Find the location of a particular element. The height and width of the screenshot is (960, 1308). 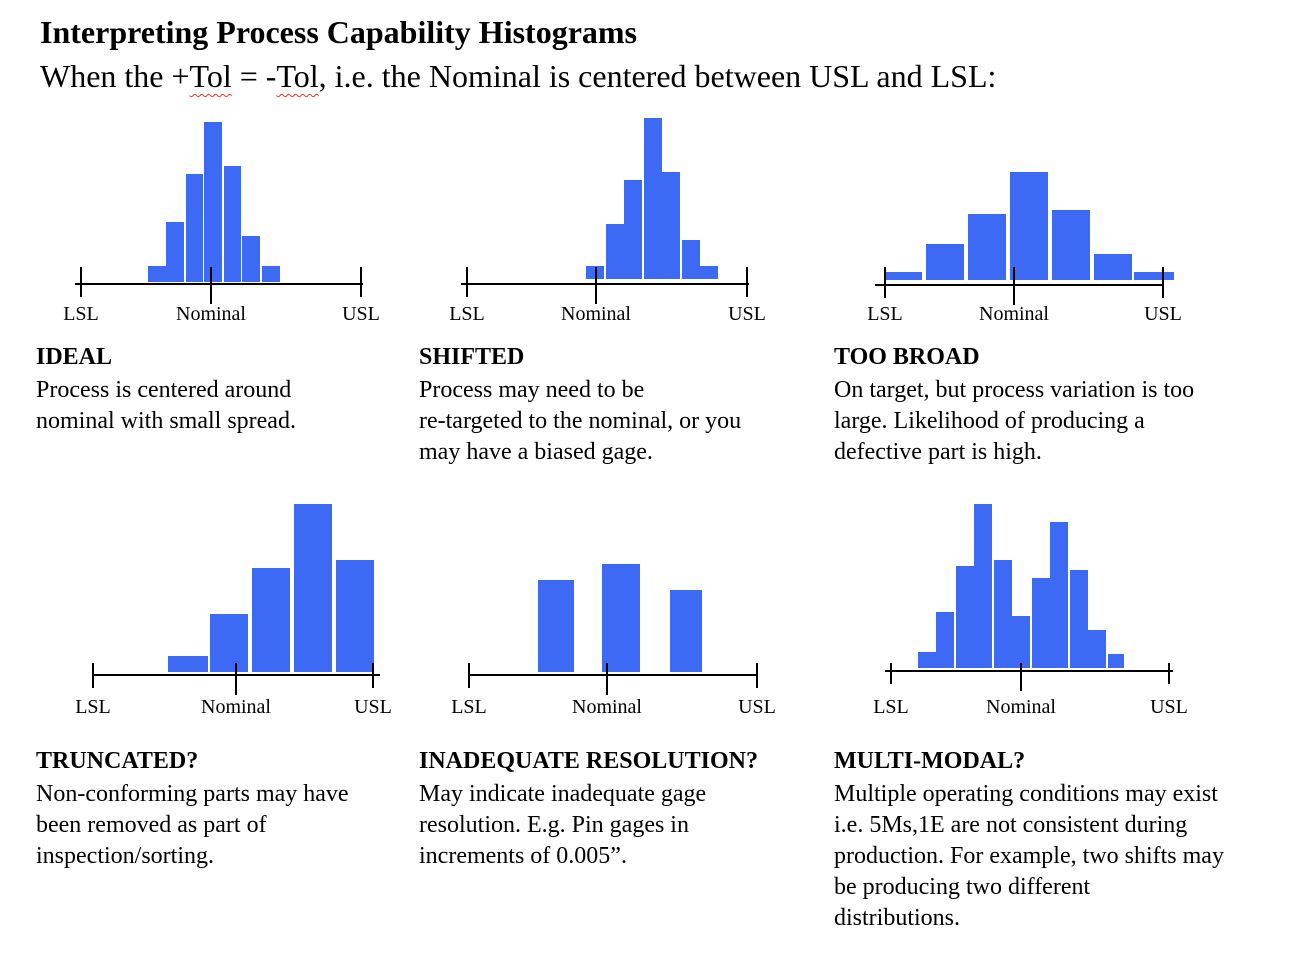

panel-heading-inadequate-resolution: INADEQUATE RESOLUTION? is located at coordinates (588, 761).